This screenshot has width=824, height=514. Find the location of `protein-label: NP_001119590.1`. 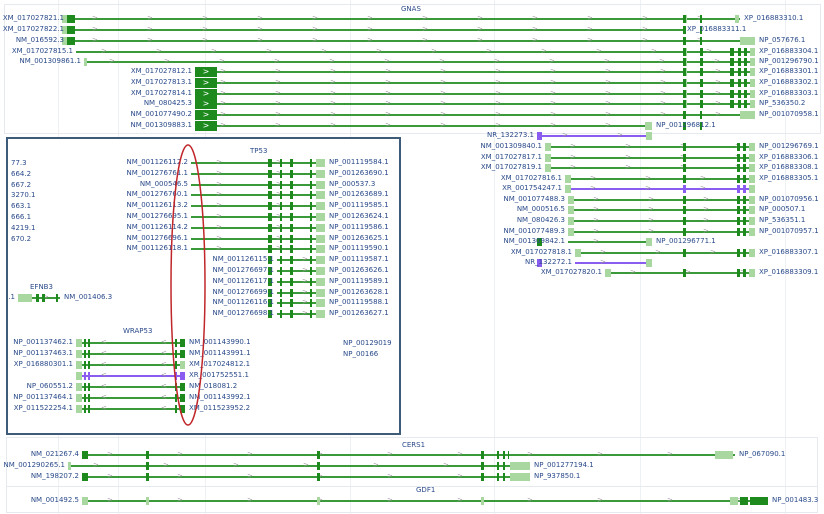

protein-label: NP_001119590.1 is located at coordinates (359, 248).